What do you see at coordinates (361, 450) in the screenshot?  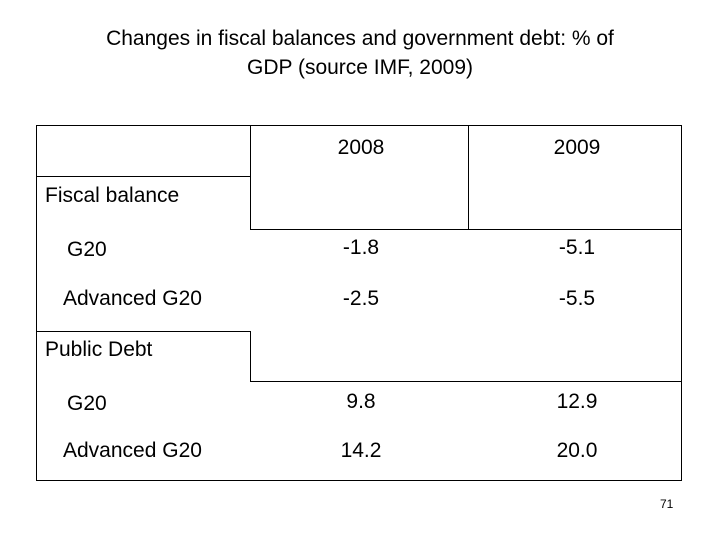 I see `table-cell: 14.2` at bounding box center [361, 450].